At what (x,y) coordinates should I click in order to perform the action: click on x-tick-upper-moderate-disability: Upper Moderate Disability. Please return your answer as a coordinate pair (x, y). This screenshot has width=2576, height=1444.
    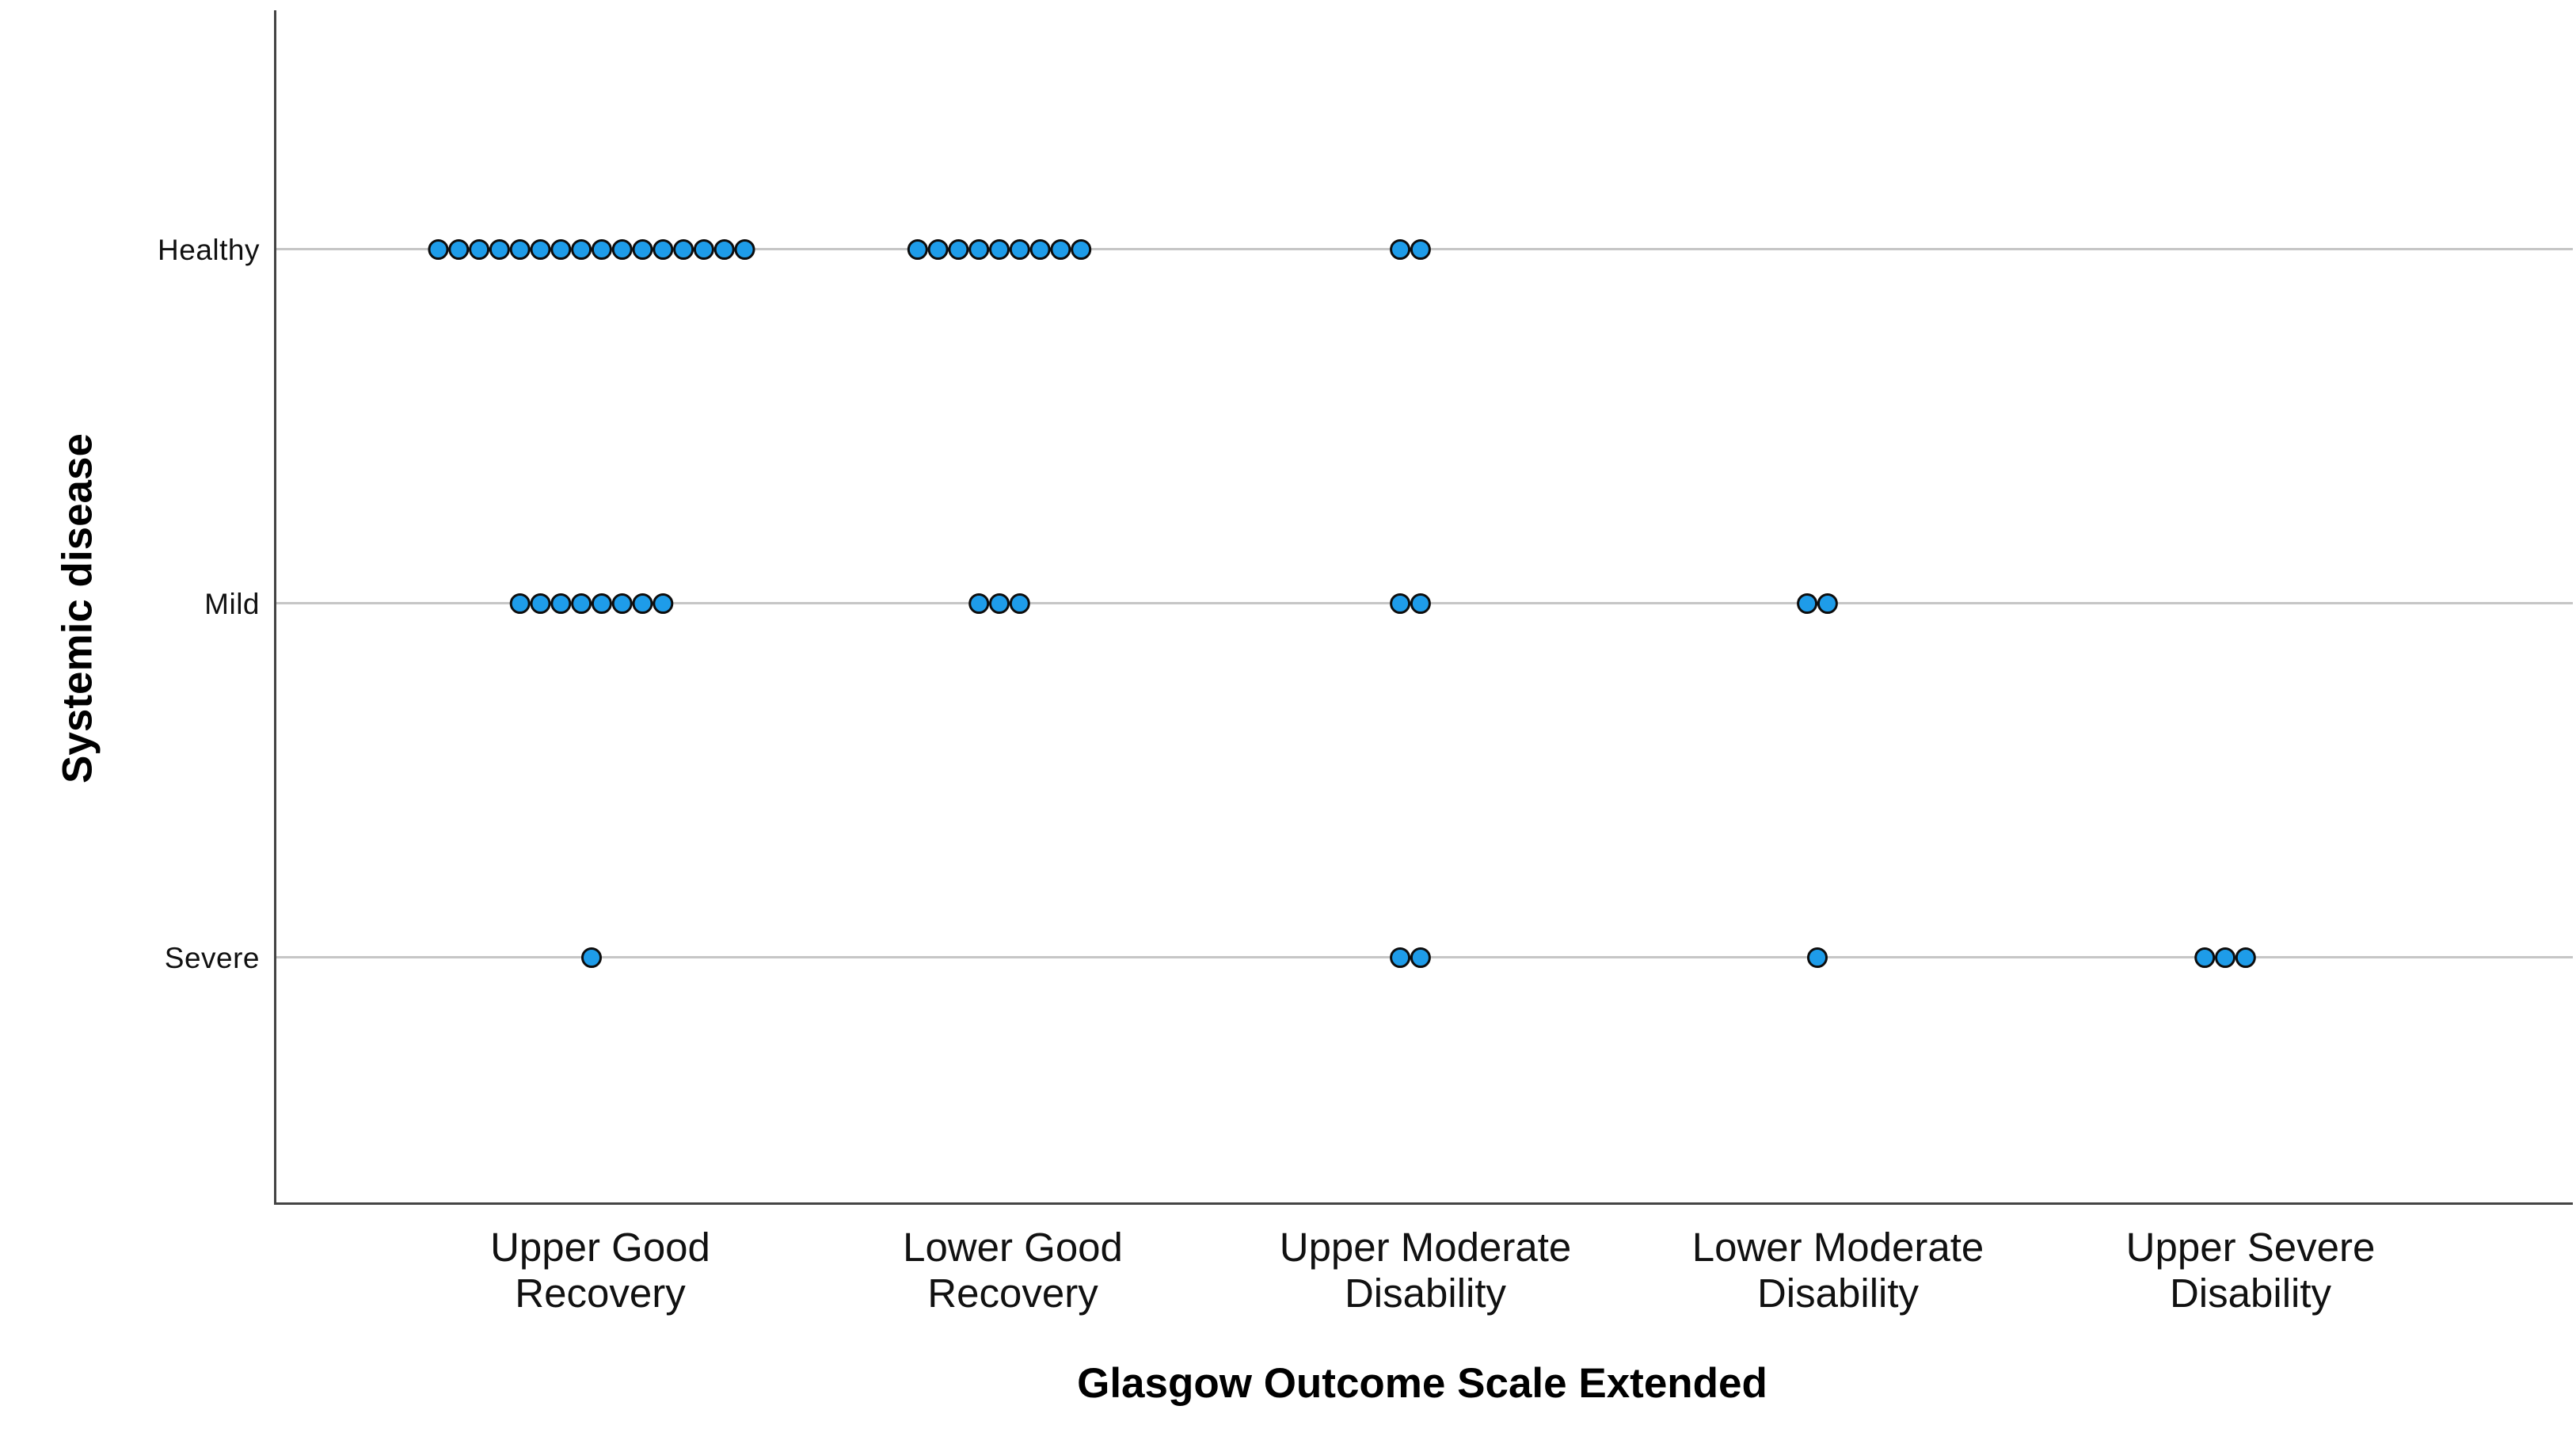
    Looking at the image, I should click on (1425, 1270).